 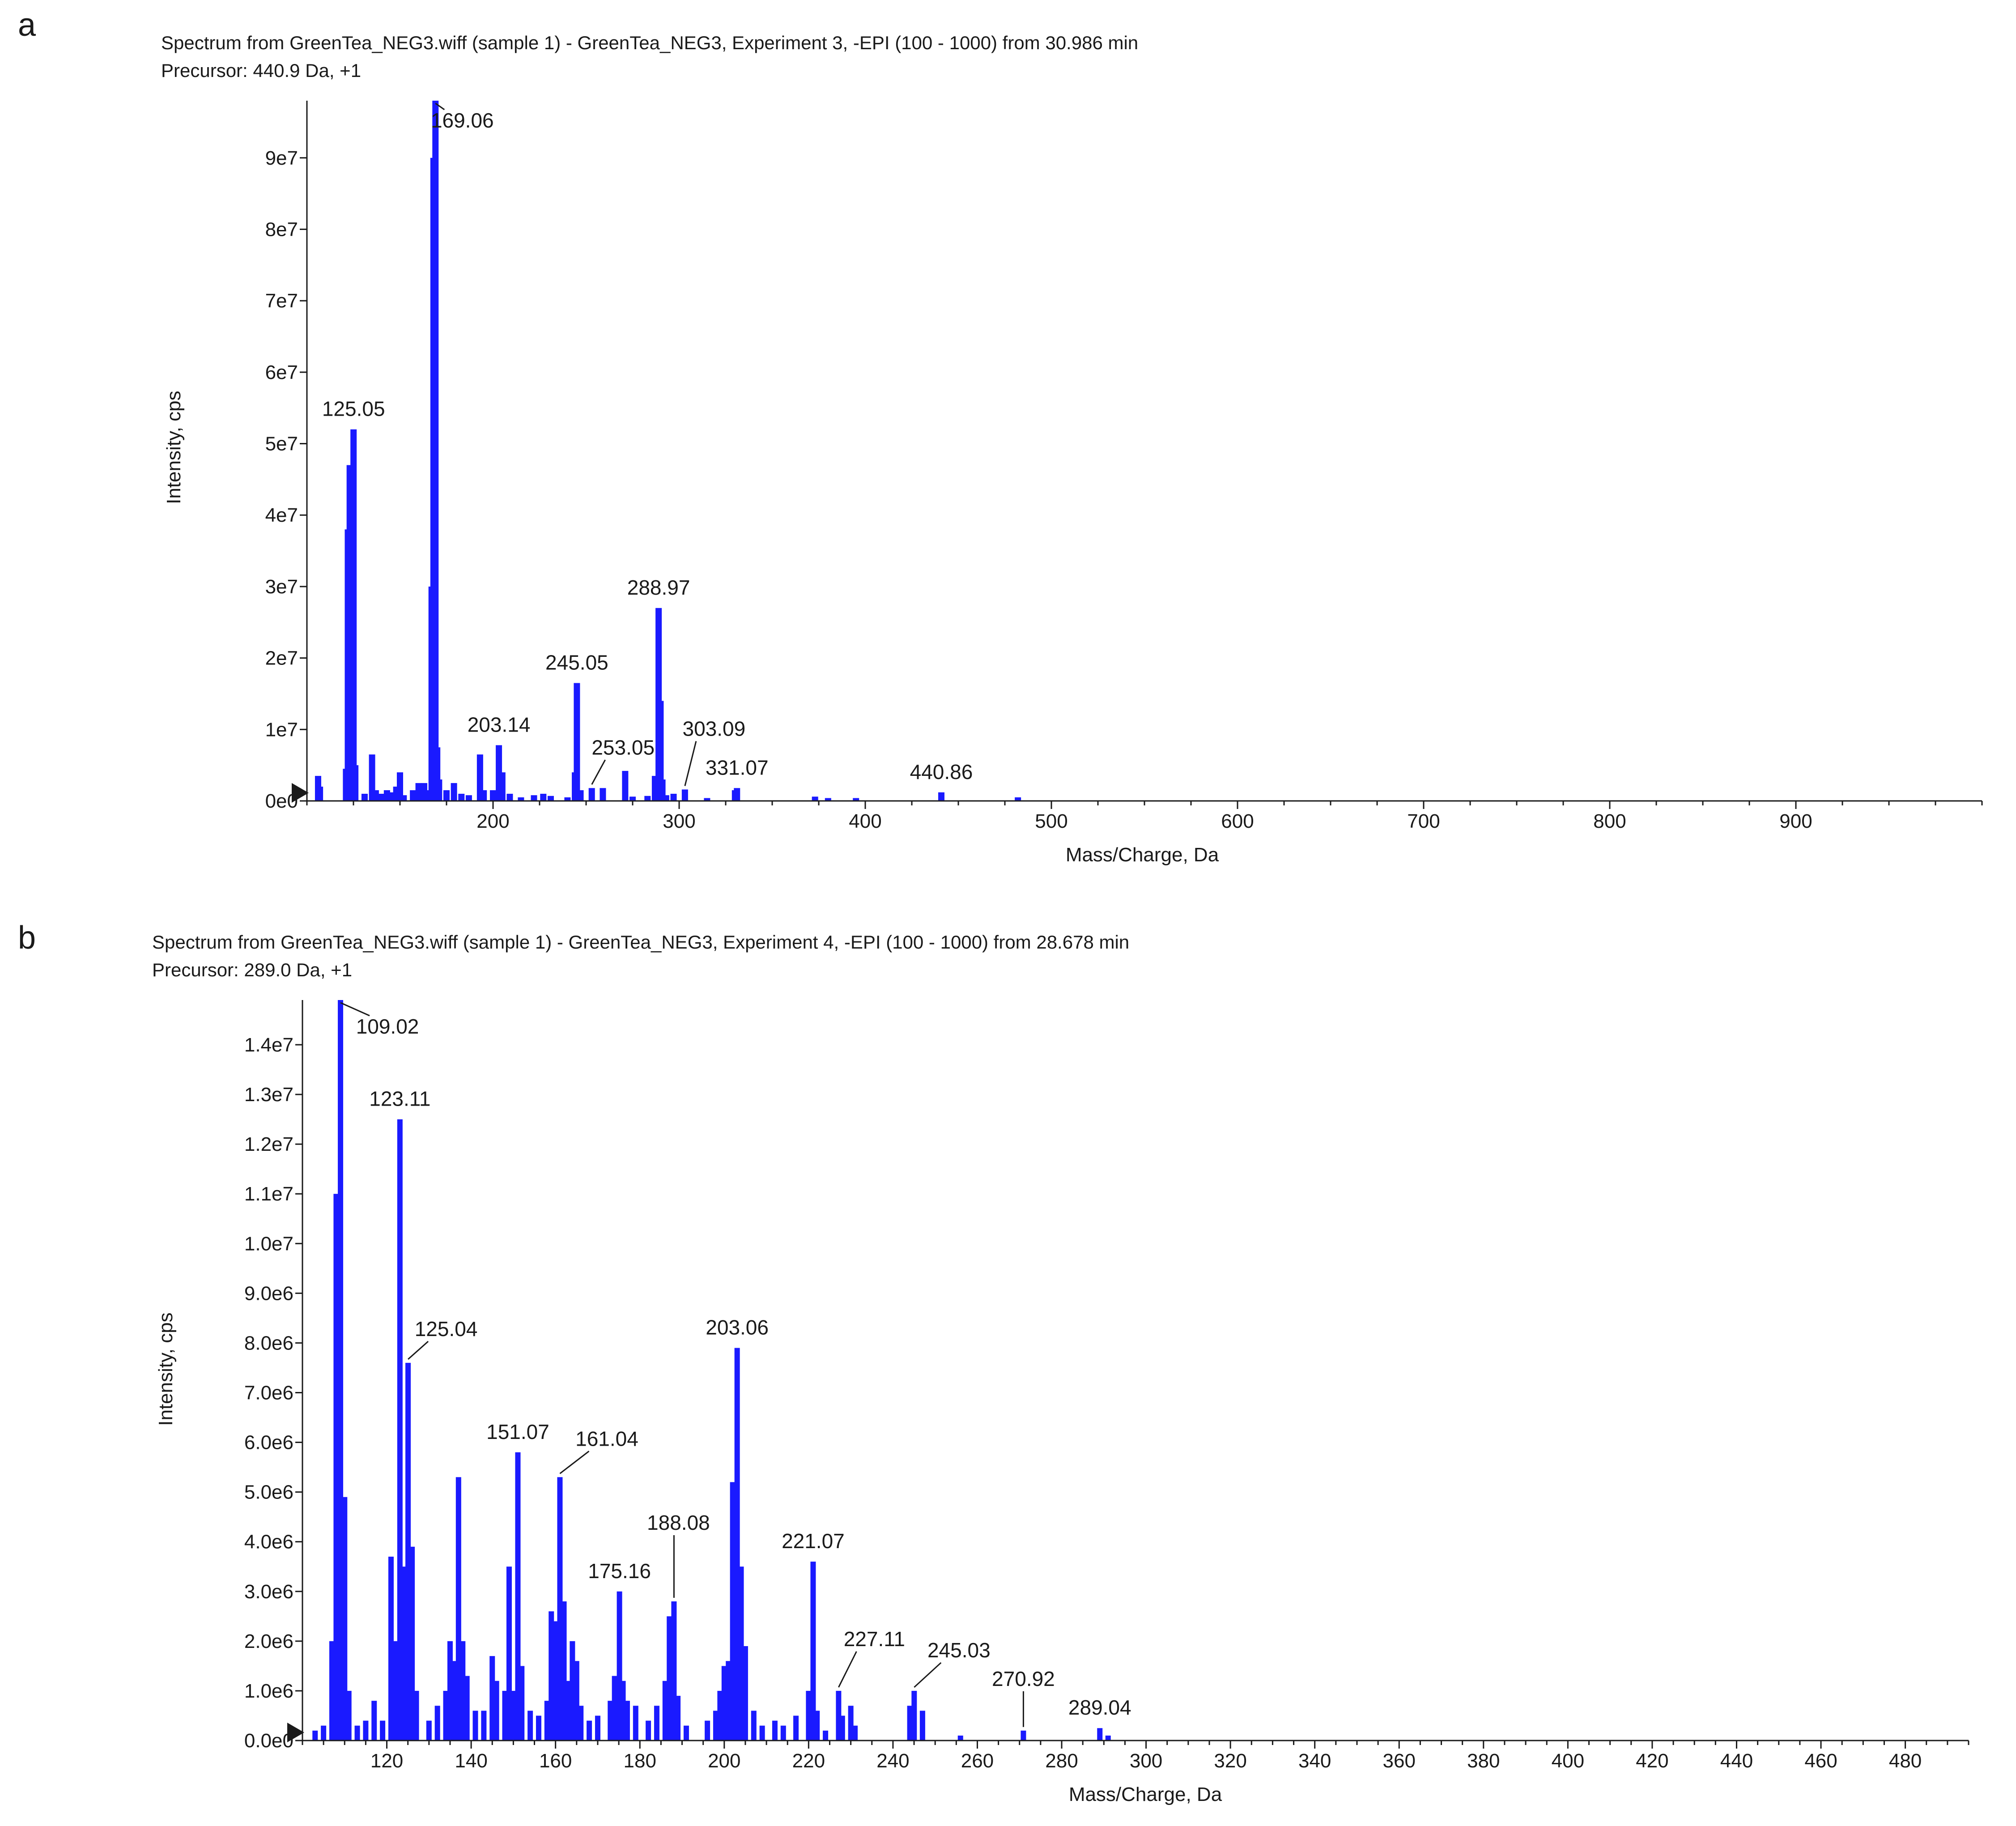 I want to click on y-tick-label: 6e7, so click(x=281, y=372).